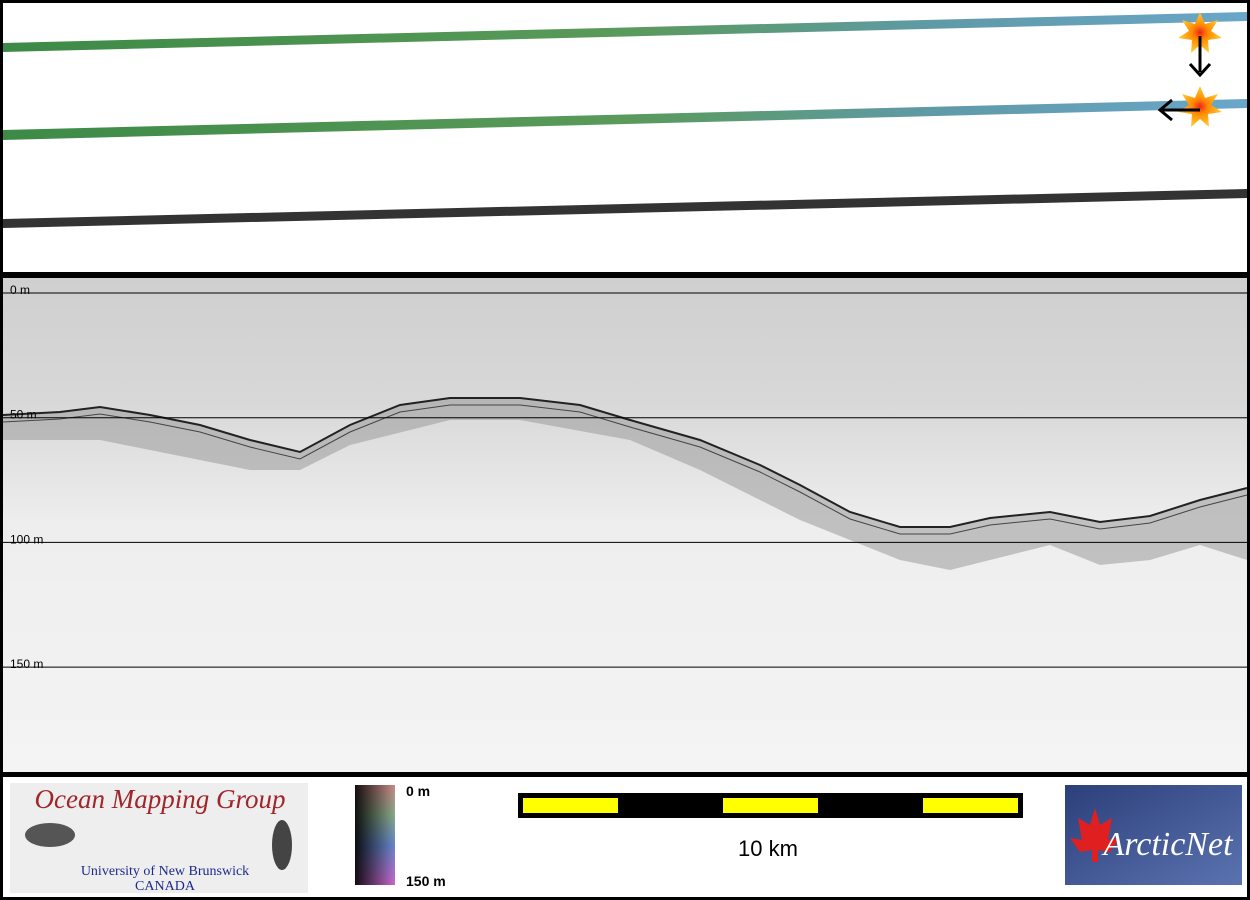 Image resolution: width=1250 pixels, height=900 pixels. I want to click on subbottom-reflector, so click(625, 469).